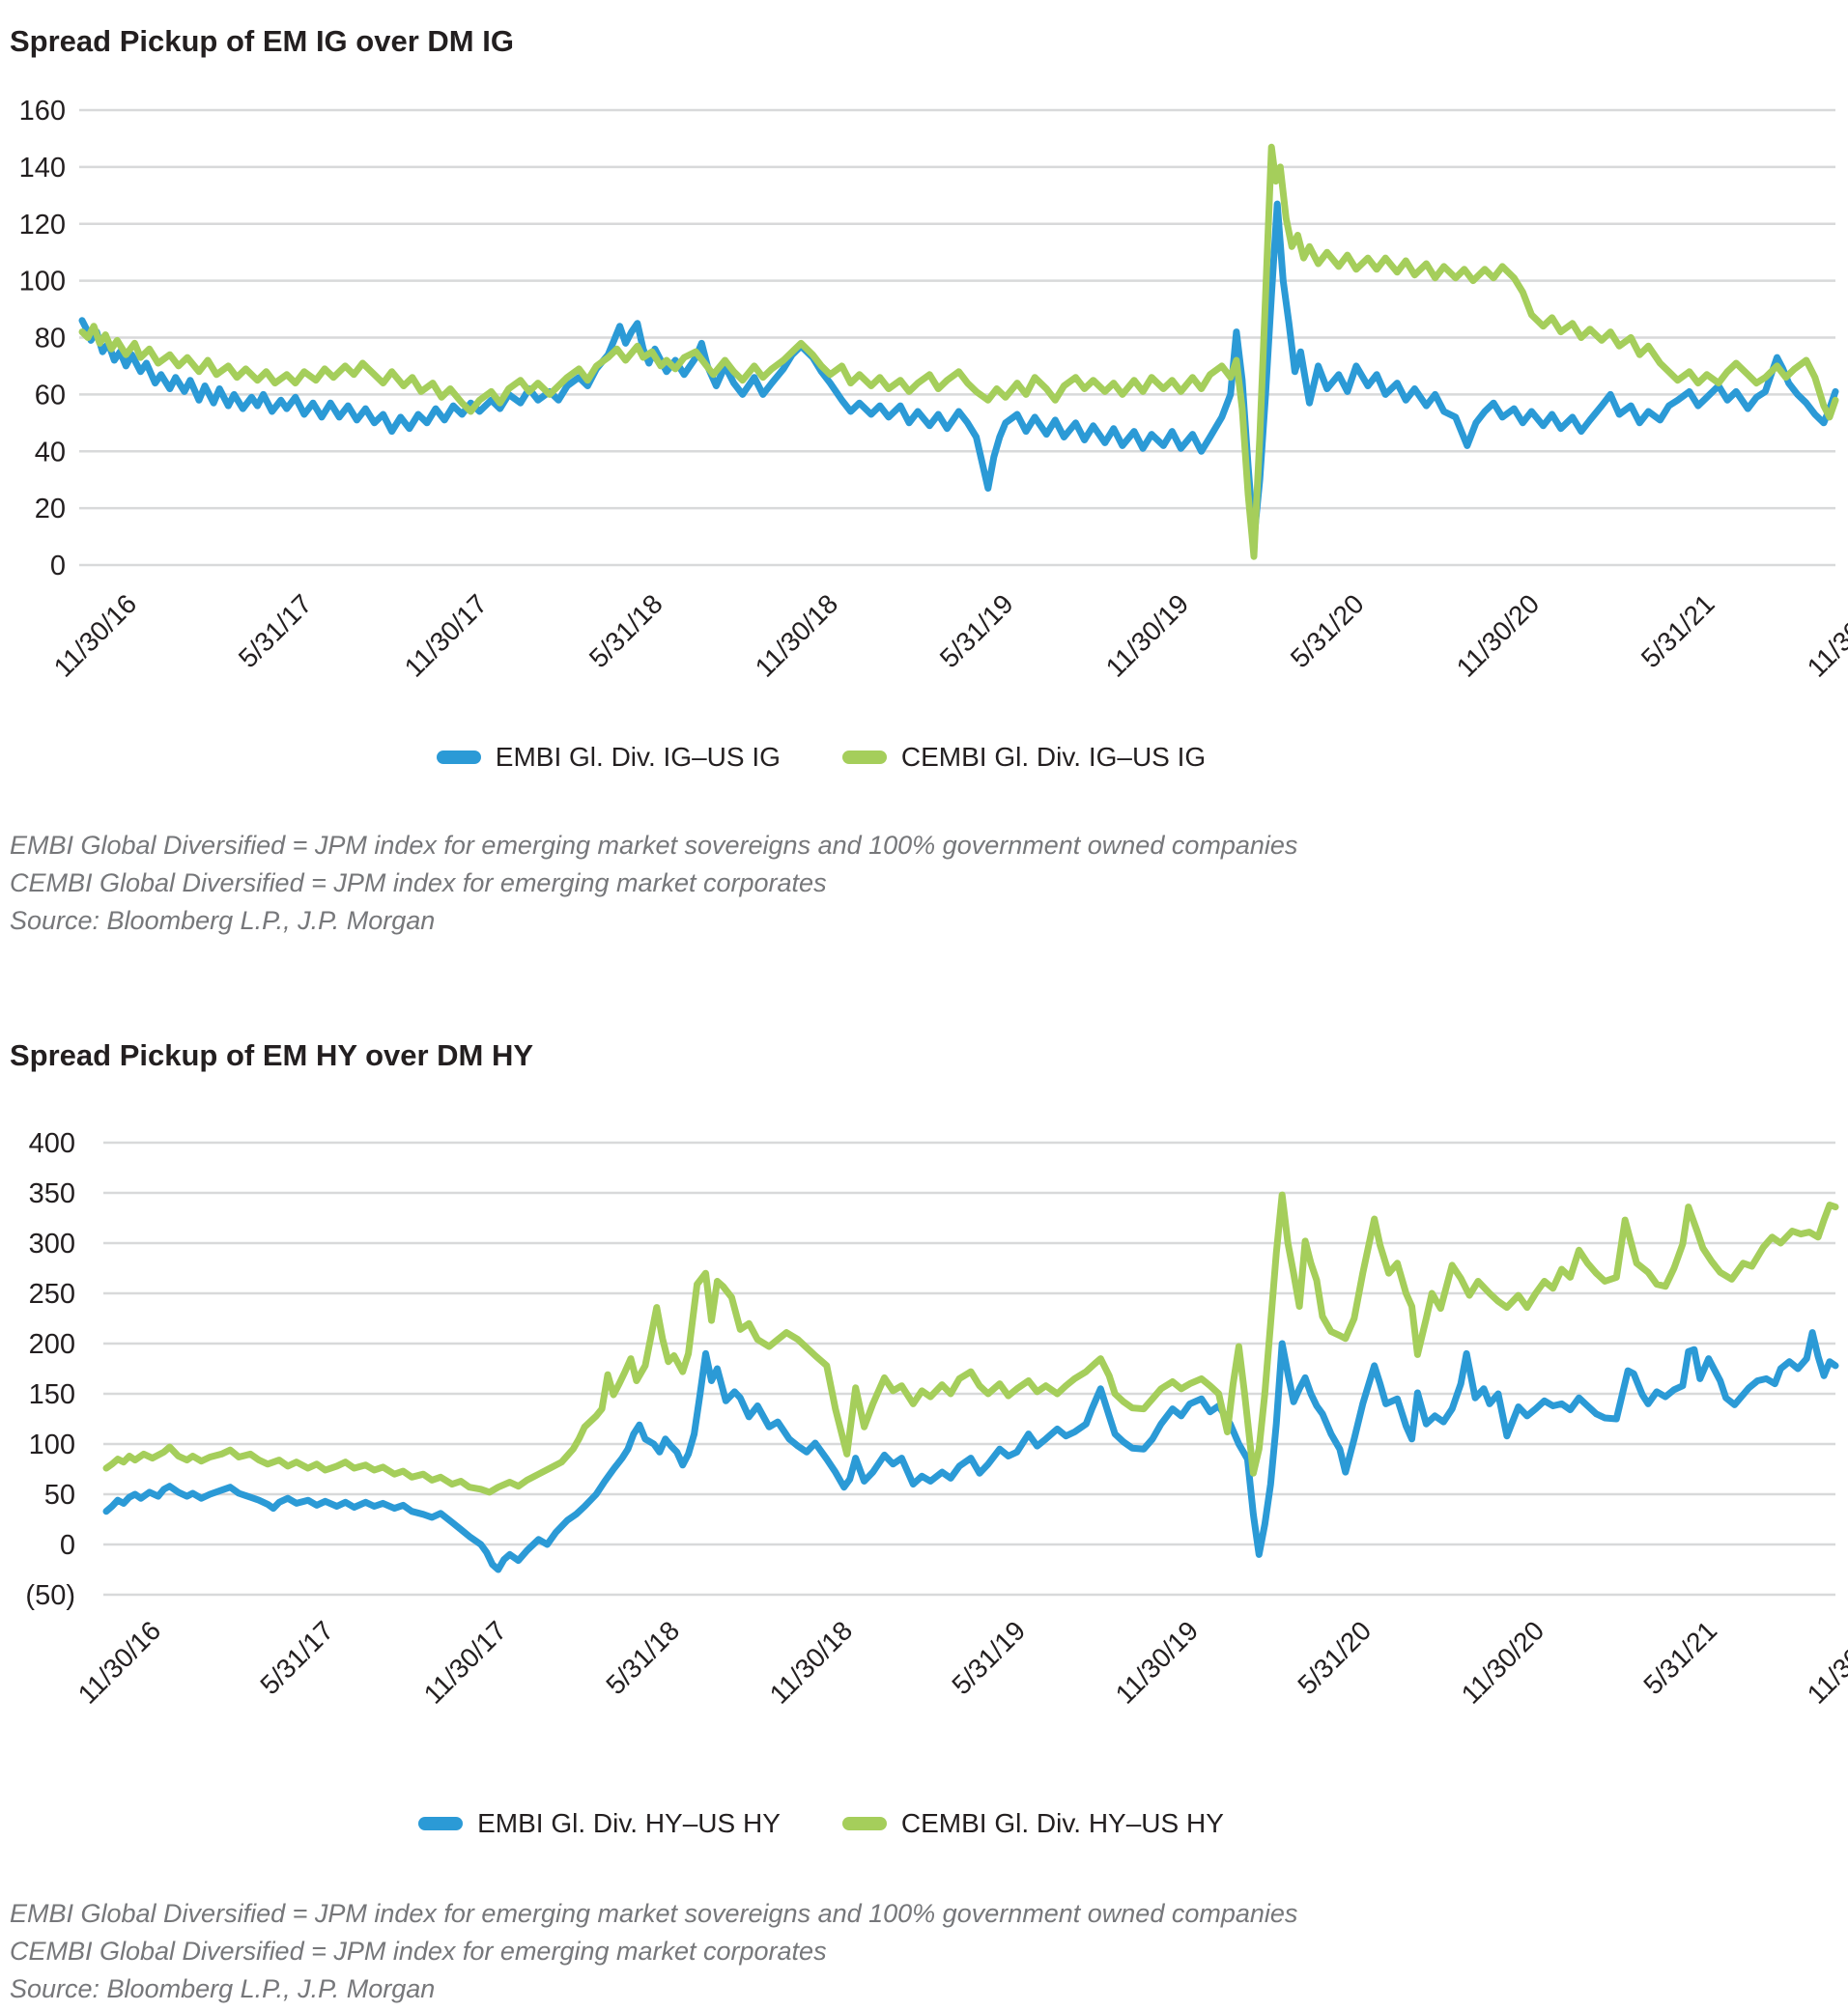 The image size is (1848, 2011). I want to click on y-tick-label: 120, so click(42, 226).